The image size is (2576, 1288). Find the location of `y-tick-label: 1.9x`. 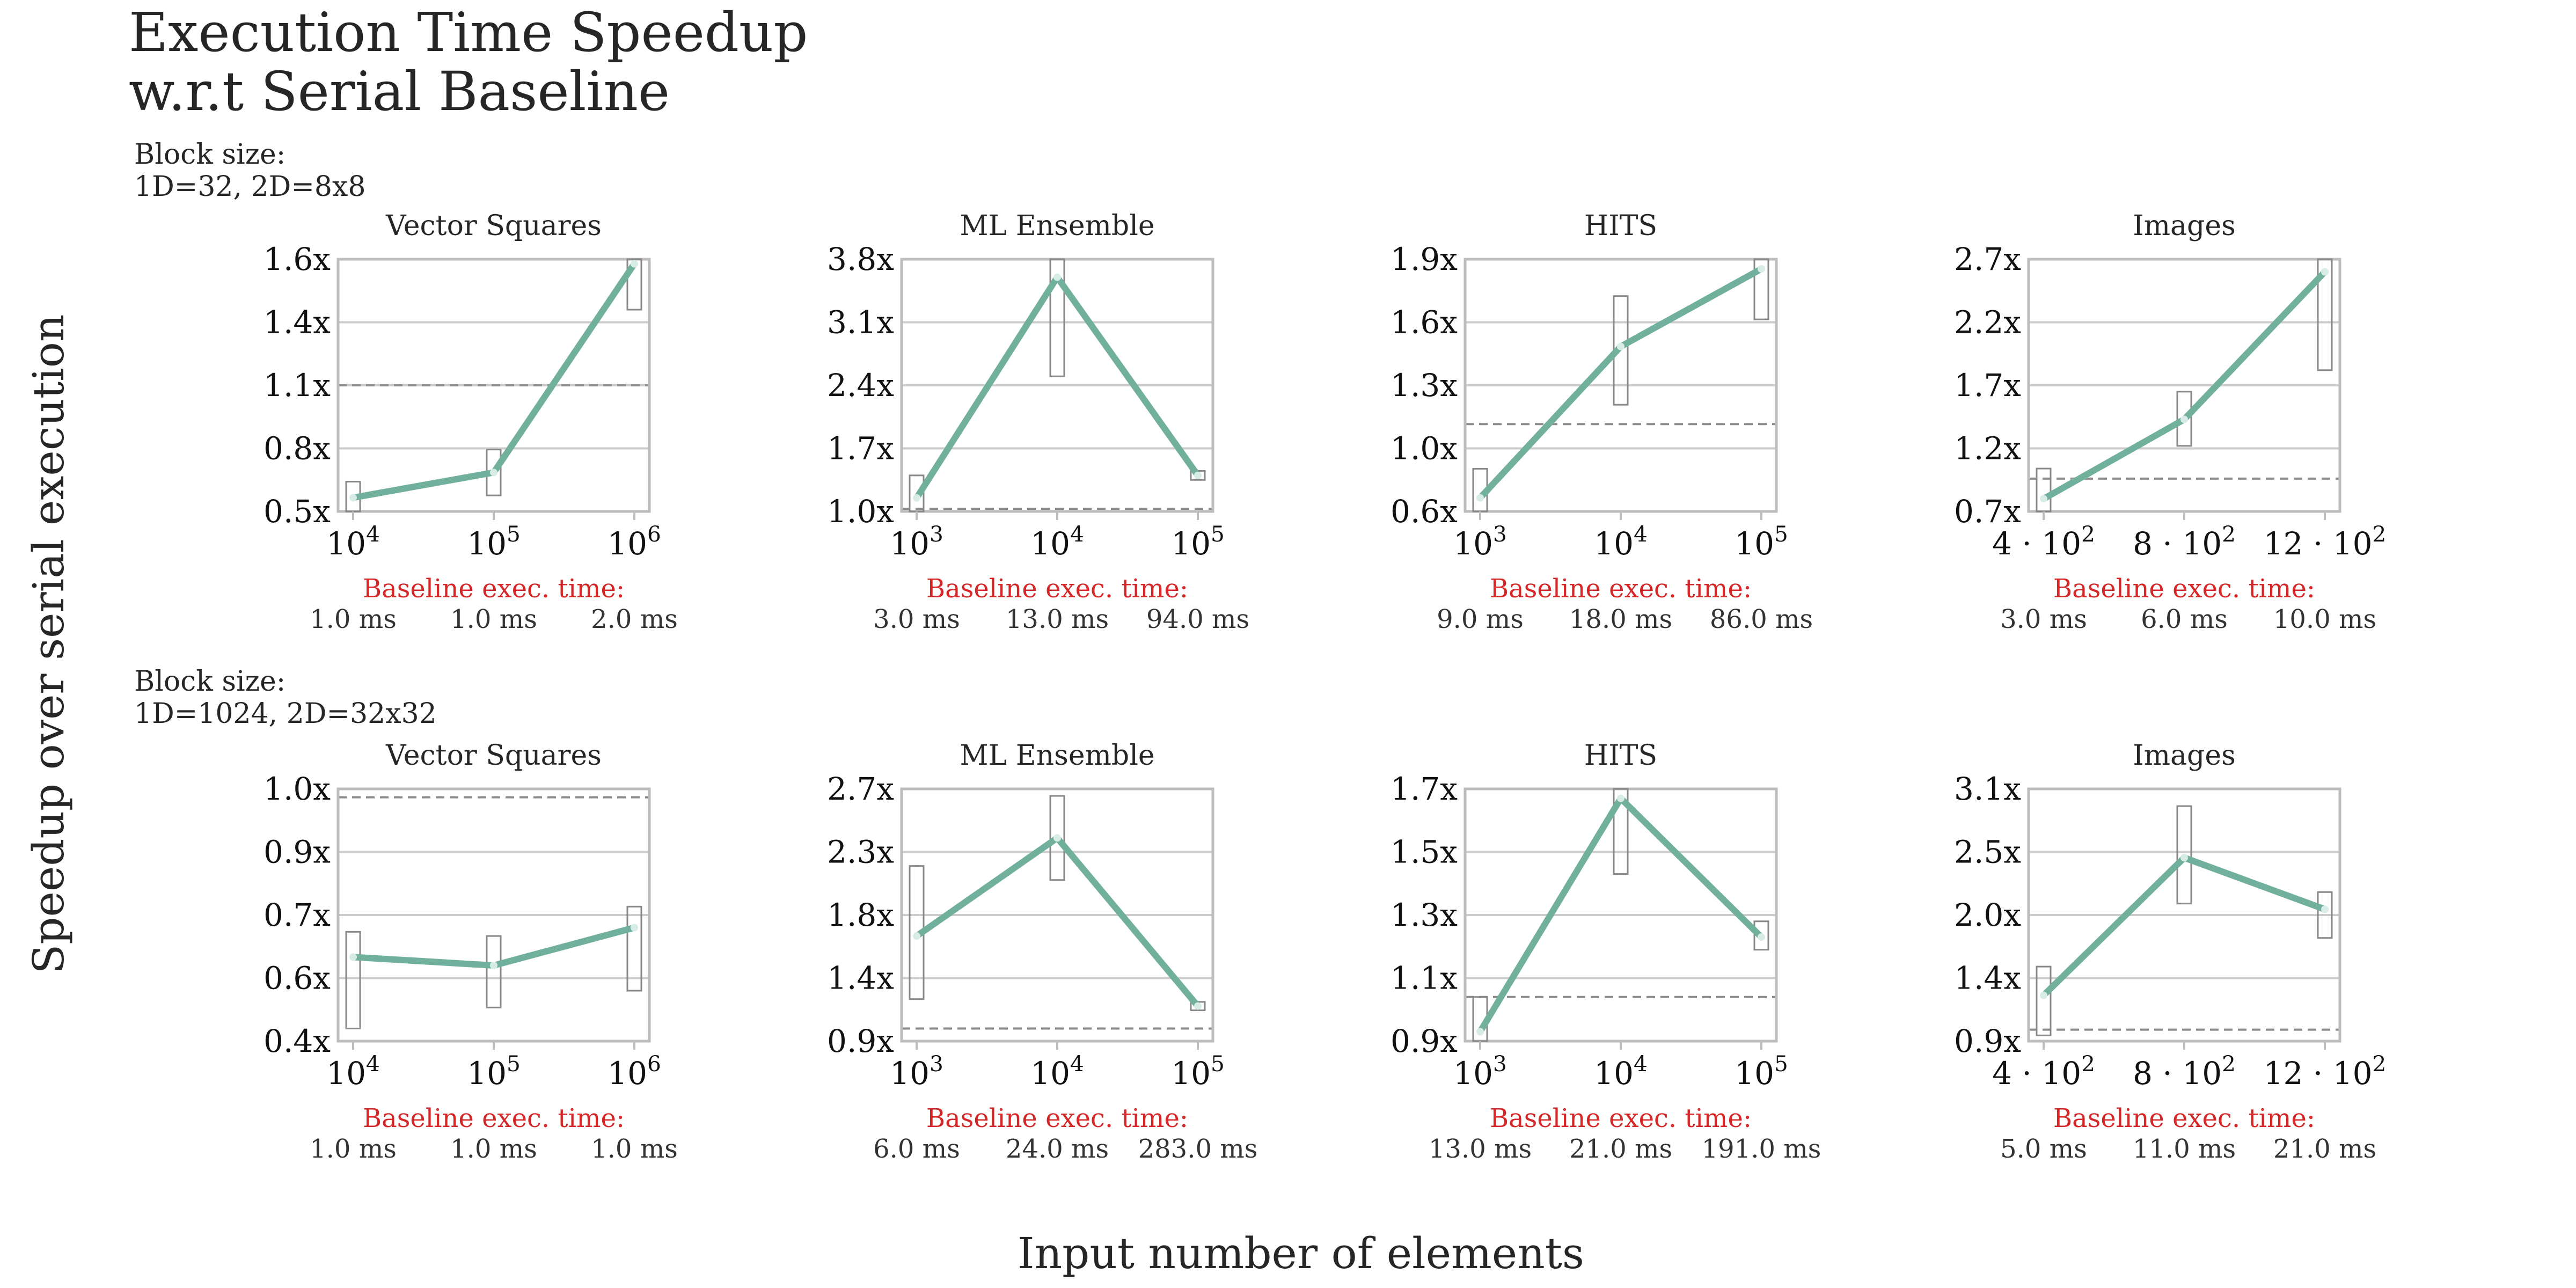

y-tick-label: 1.9x is located at coordinates (1424, 259).